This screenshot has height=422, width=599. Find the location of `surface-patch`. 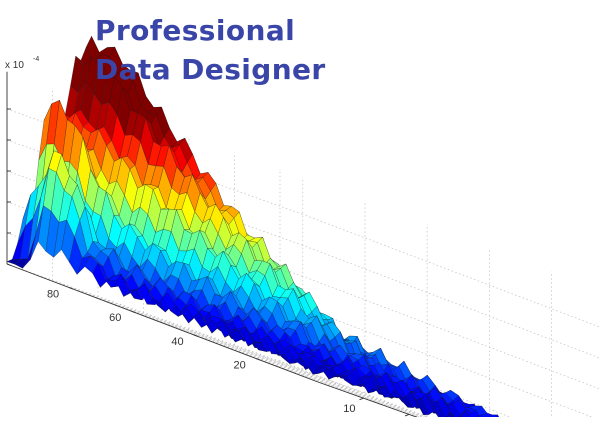

surface-patch is located at coordinates (316, 361).